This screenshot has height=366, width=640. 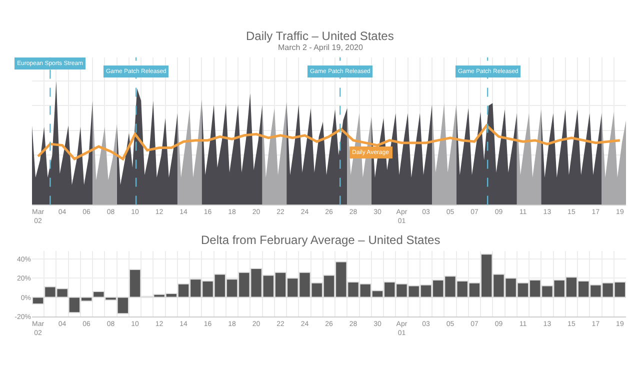 I want to click on chart-title: Daily Traffic – United States, so click(x=320, y=36).